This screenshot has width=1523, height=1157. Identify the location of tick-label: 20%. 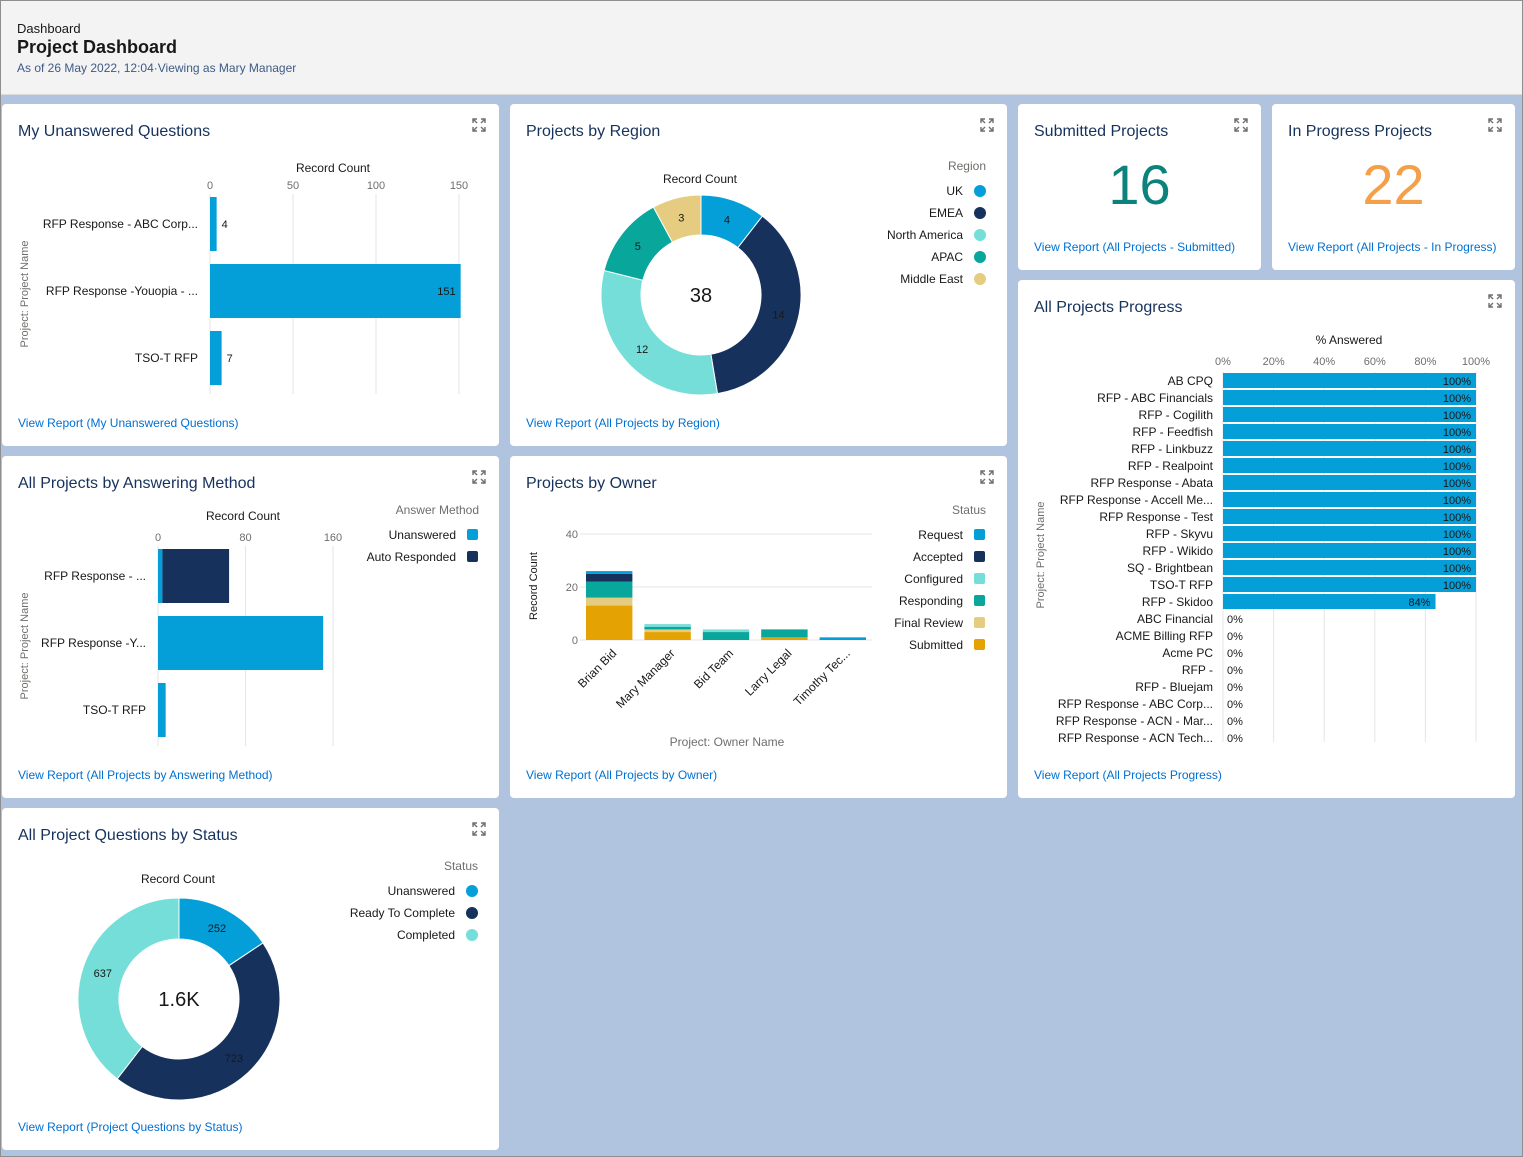
(1274, 362).